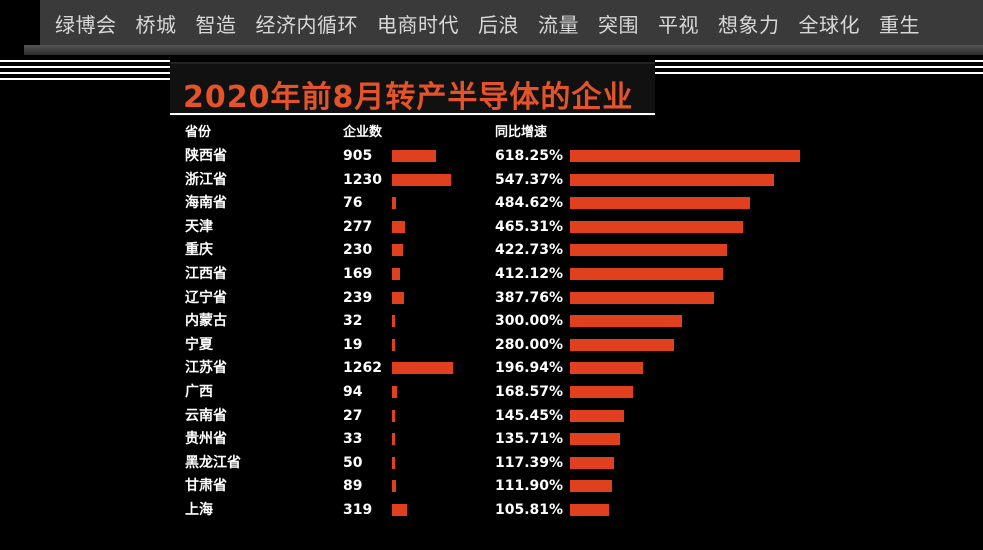 The image size is (983, 550). I want to click on company-count-label: 1230, so click(362, 179).